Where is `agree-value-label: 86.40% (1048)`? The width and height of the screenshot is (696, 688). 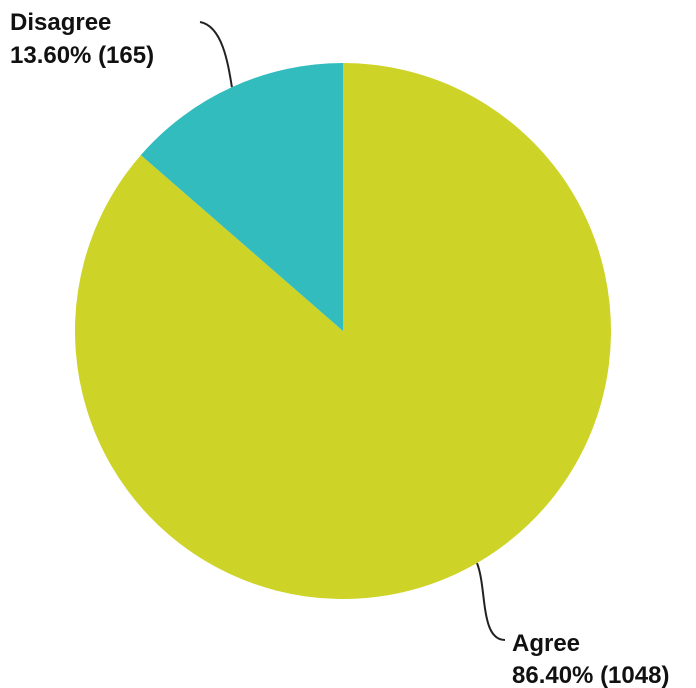 agree-value-label: 86.40% (1048) is located at coordinates (590, 675).